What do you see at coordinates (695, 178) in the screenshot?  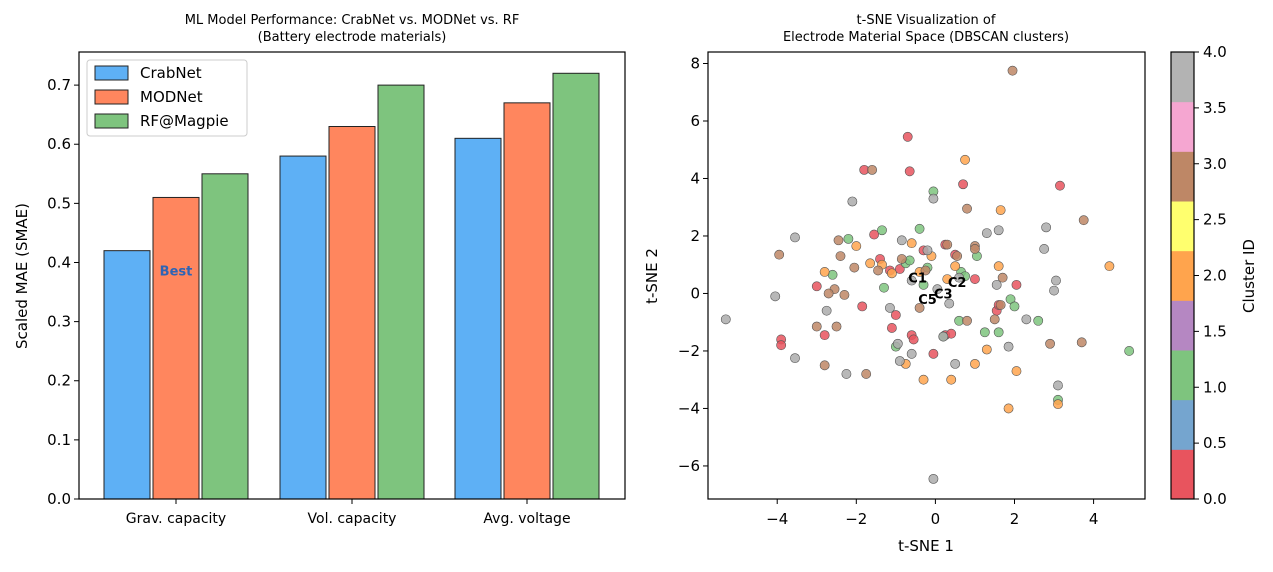 I see `scatter-y-tick-label: 4` at bounding box center [695, 178].